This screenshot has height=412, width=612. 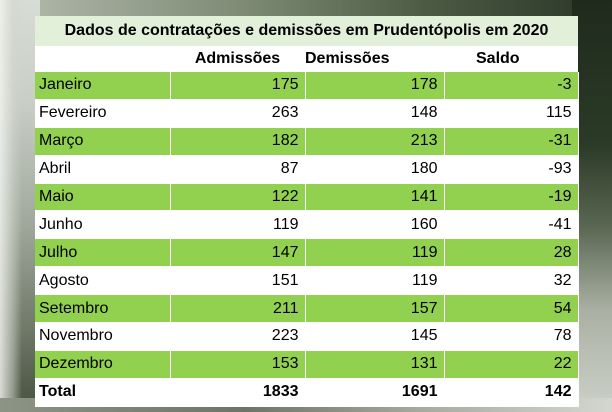 What do you see at coordinates (375, 309) in the screenshot?
I see `demissoes-cell: 157` at bounding box center [375, 309].